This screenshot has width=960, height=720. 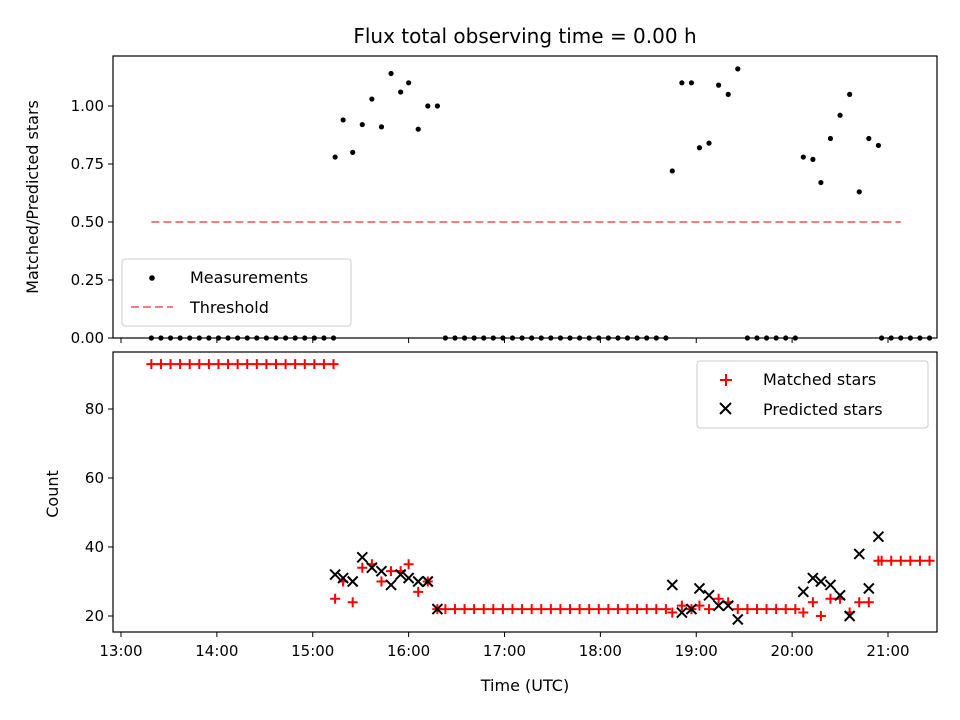 I want to click on legend-matched-marker, so click(x=726, y=380).